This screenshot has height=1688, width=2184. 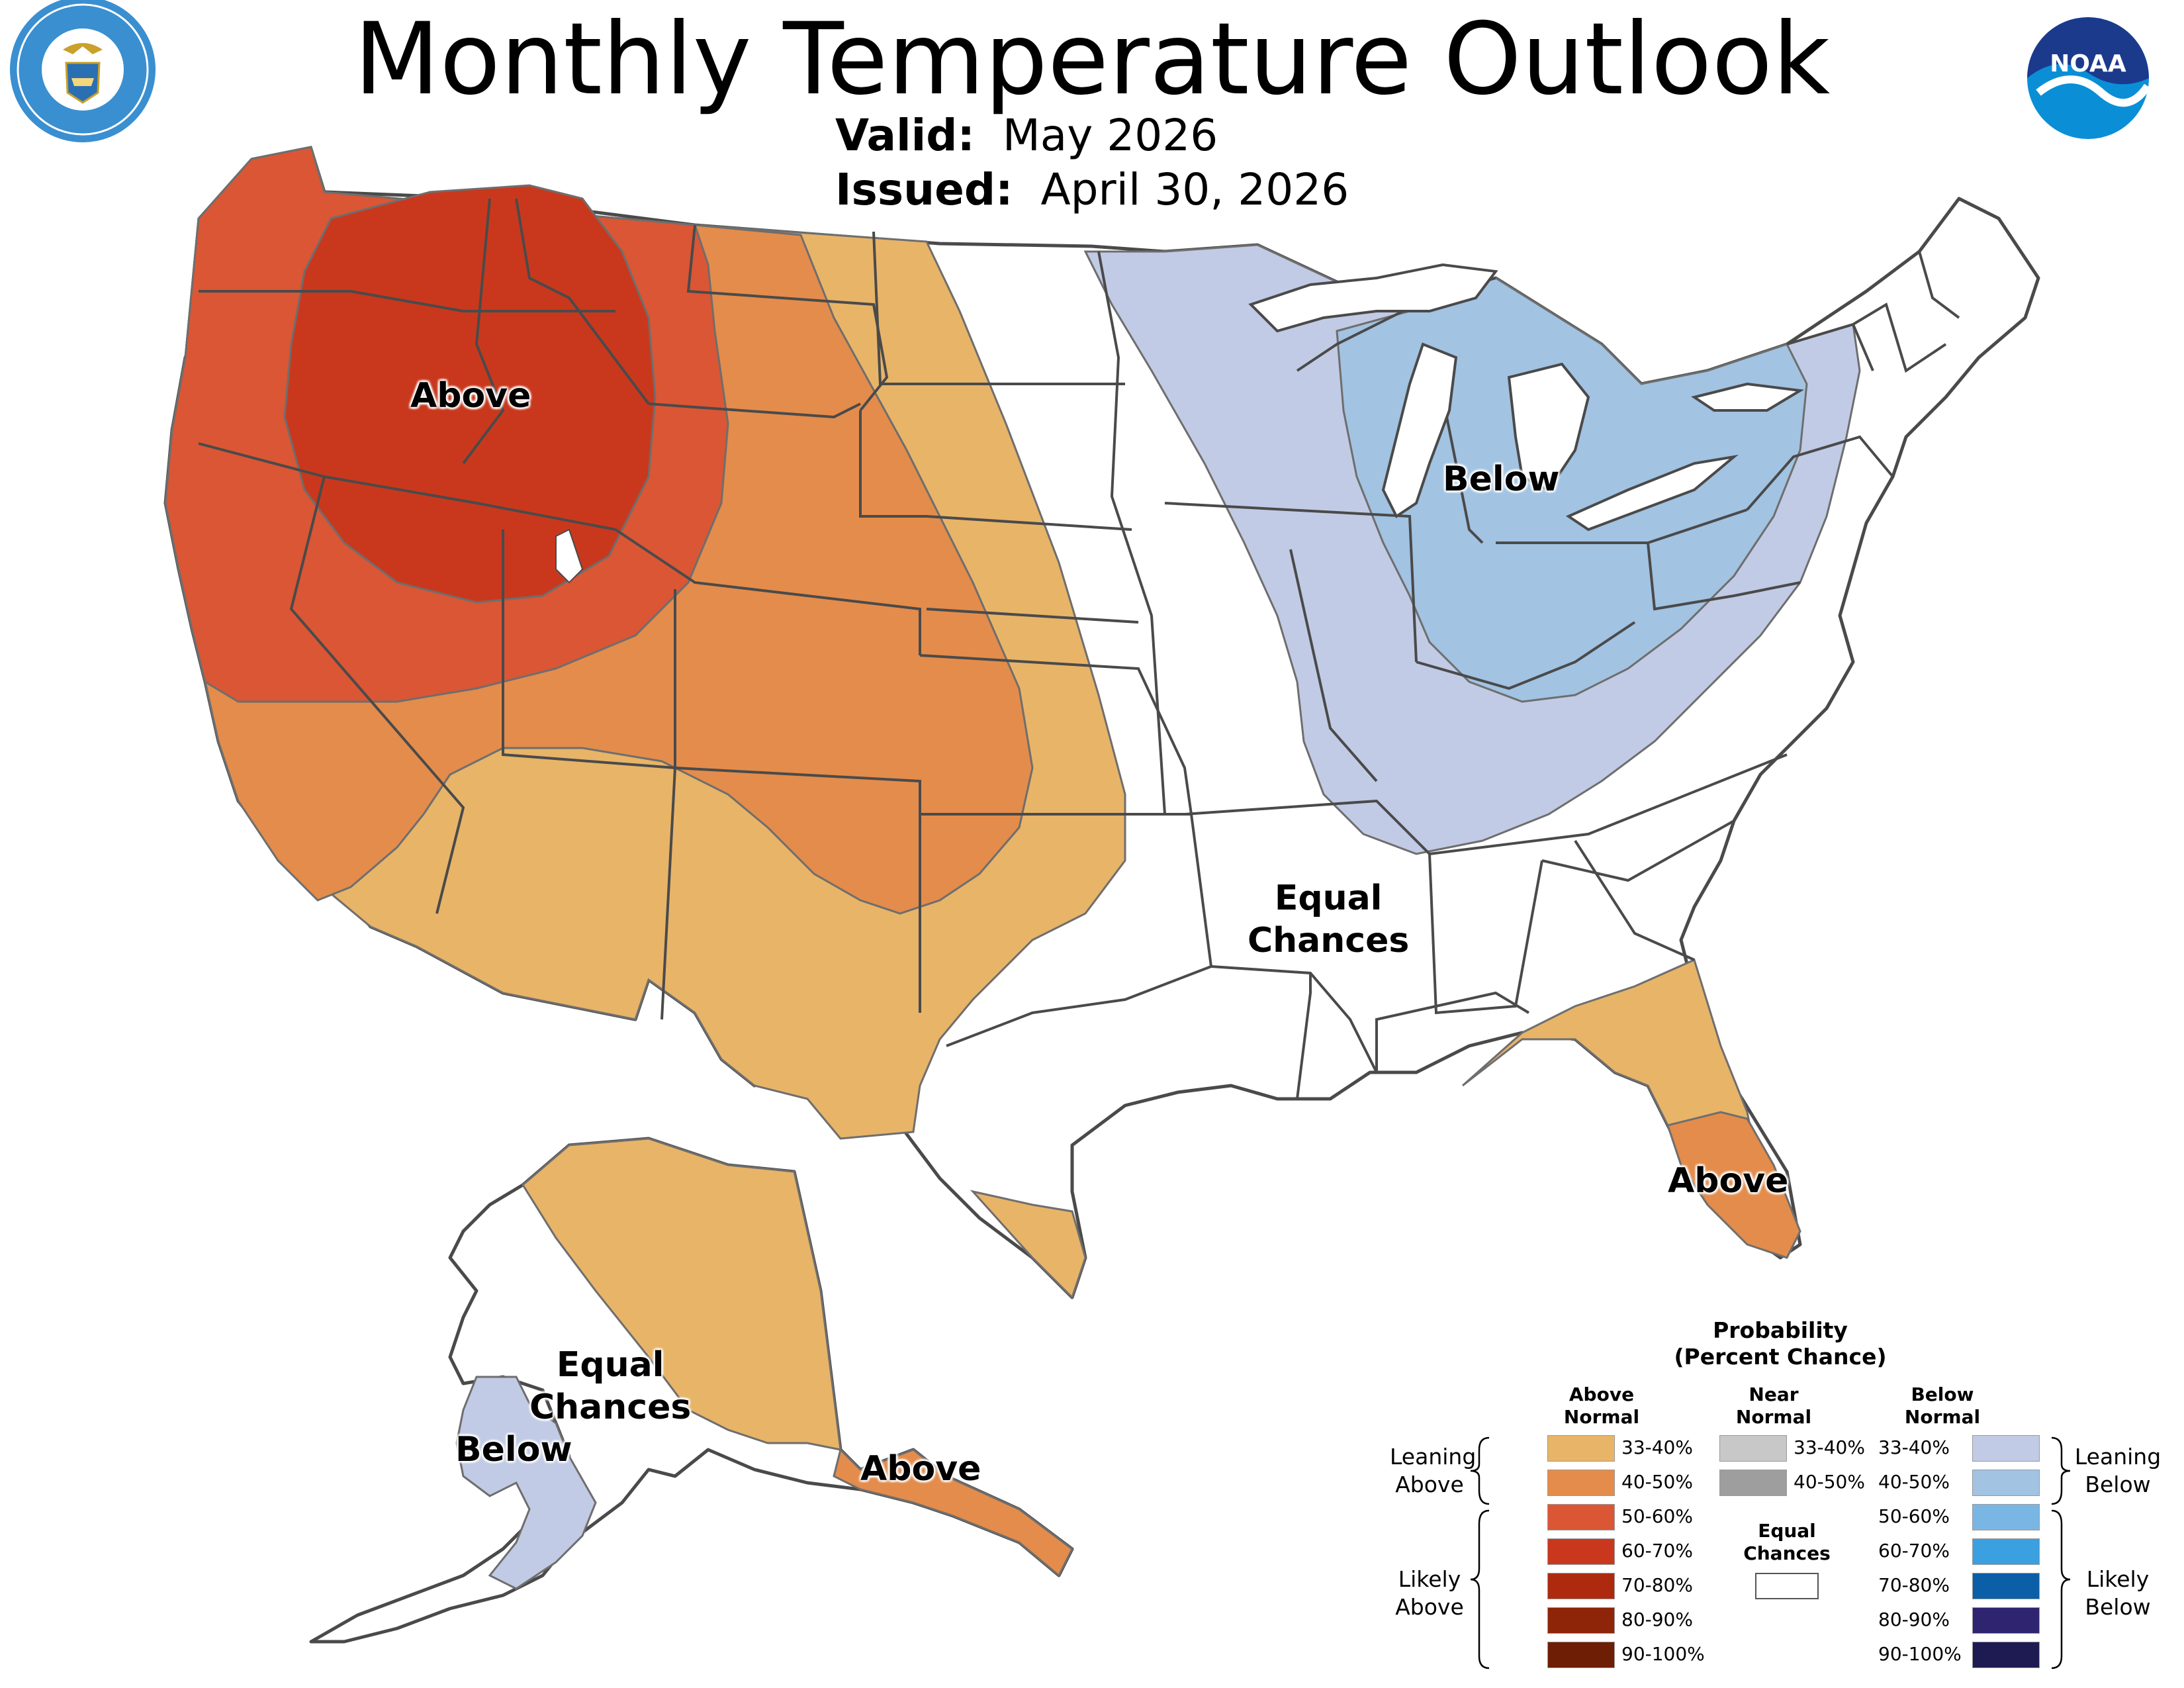 I want to click on legend-equal-line1: Equal, so click(x=1787, y=1531).